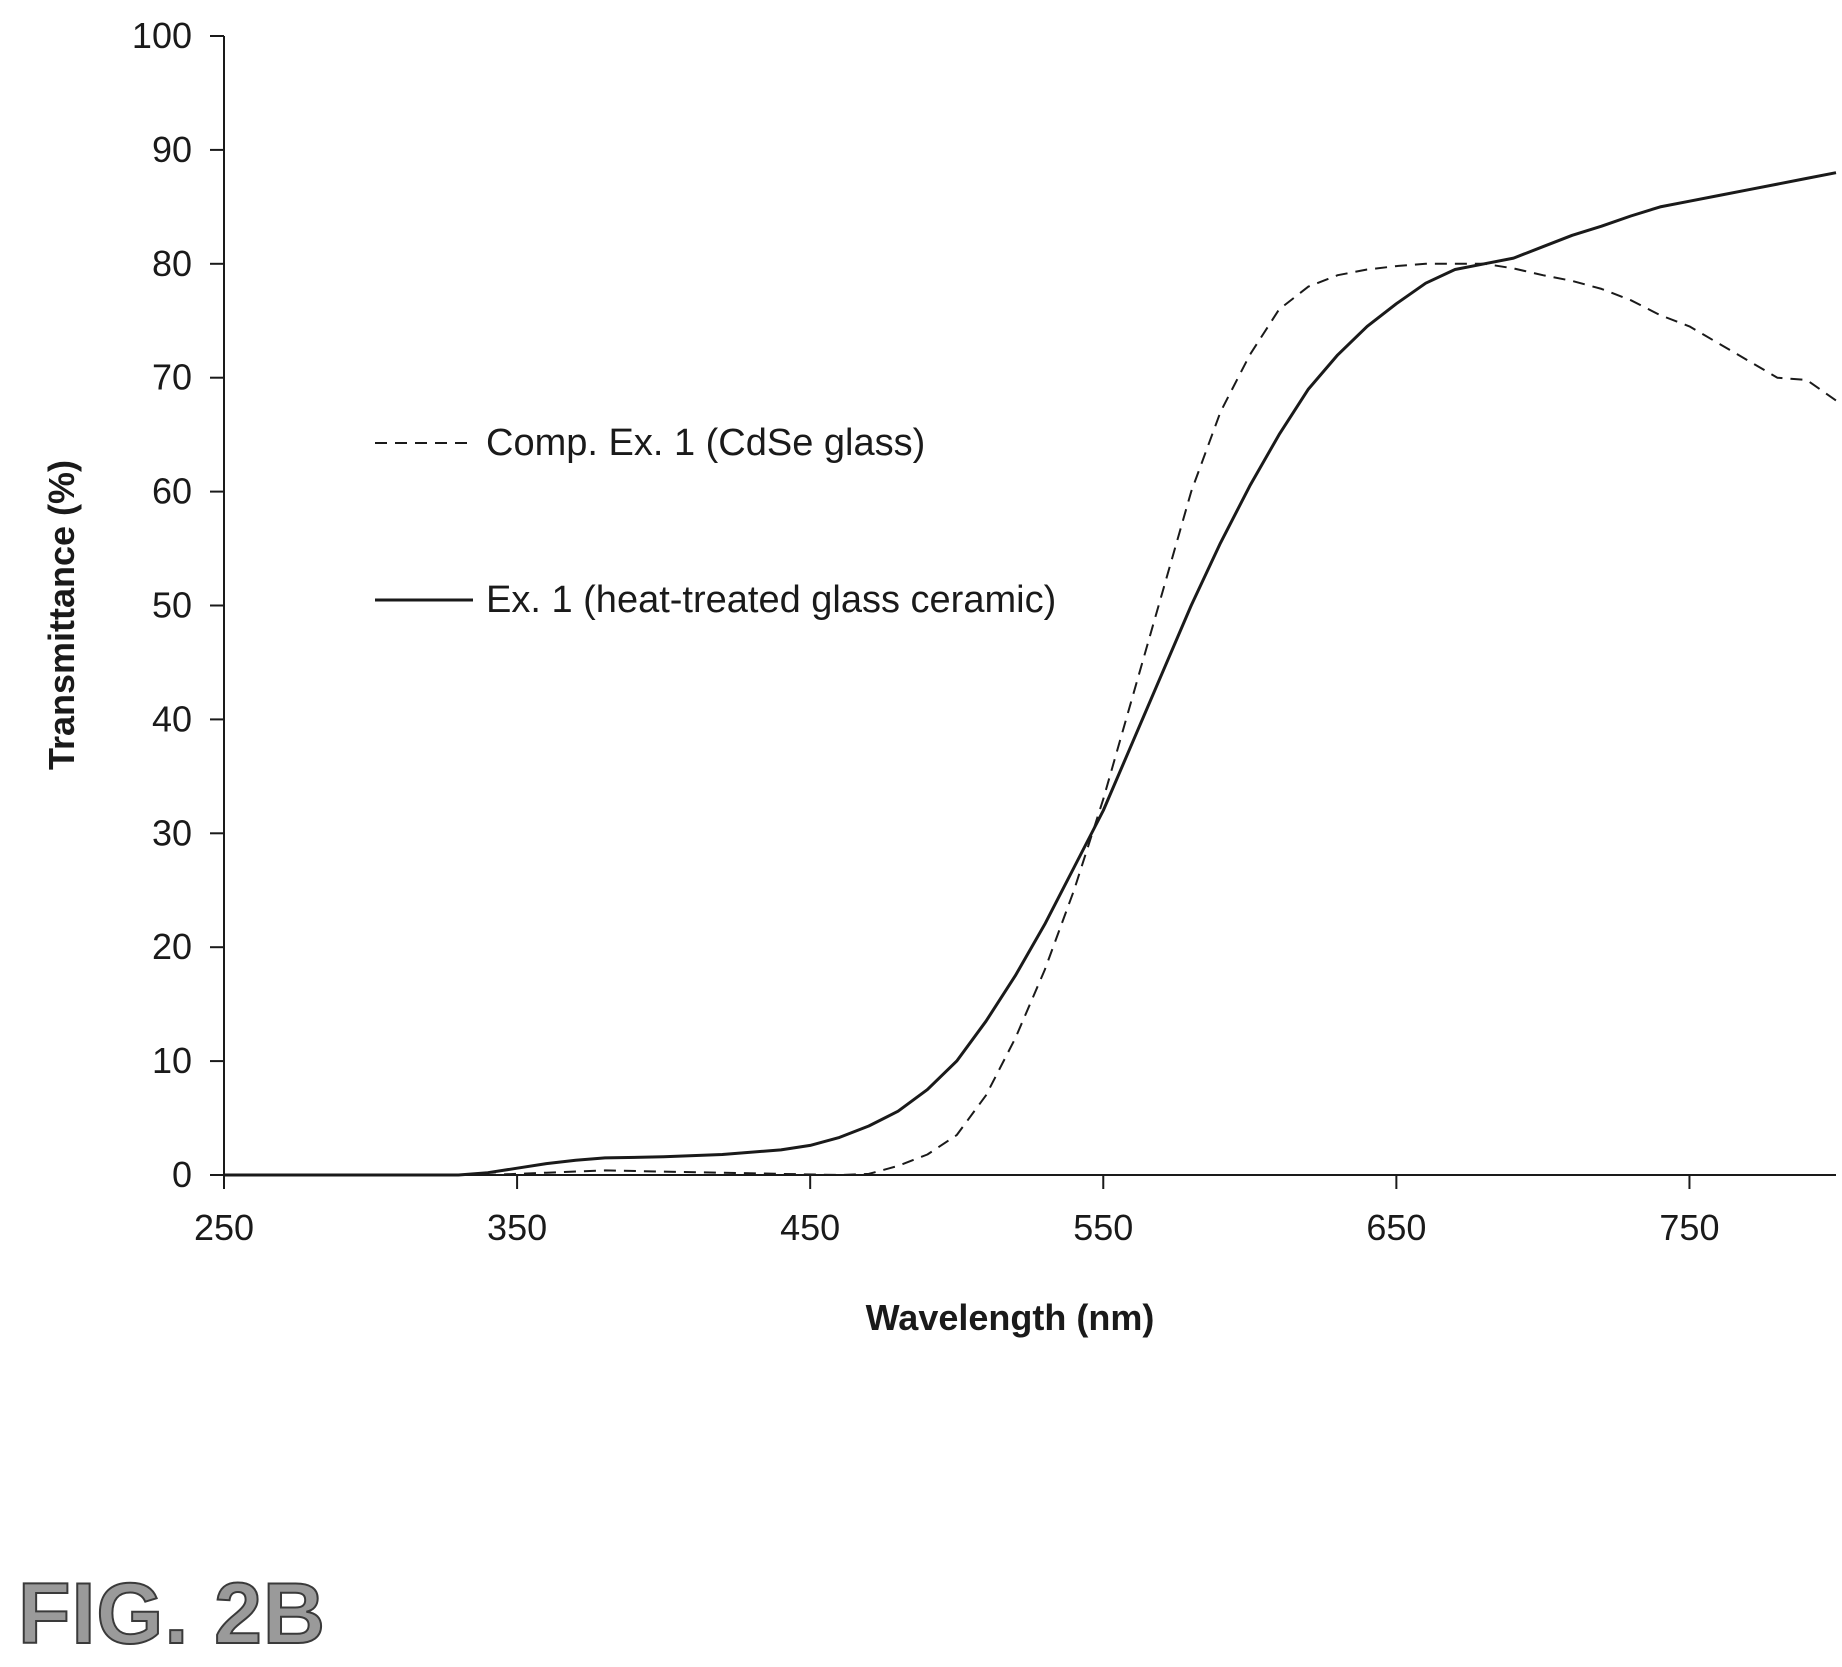 The width and height of the screenshot is (1842, 1667). What do you see at coordinates (172, 377) in the screenshot?
I see `y-tick-label: 70` at bounding box center [172, 377].